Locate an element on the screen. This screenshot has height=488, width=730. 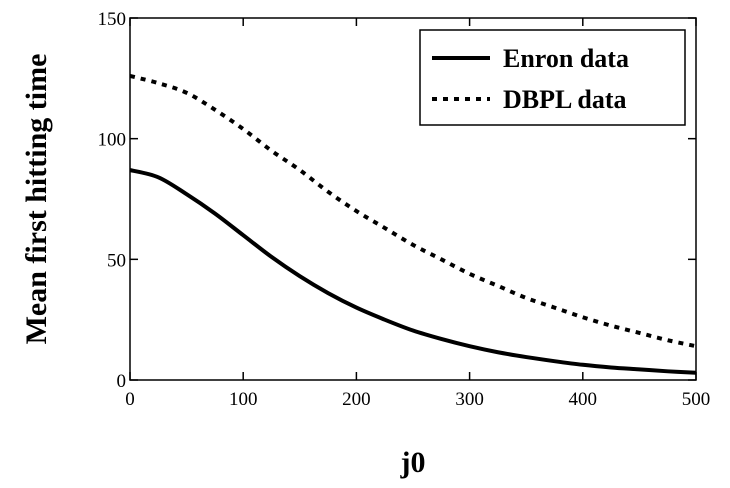
x-tick-label: 400 is located at coordinates (583, 399).